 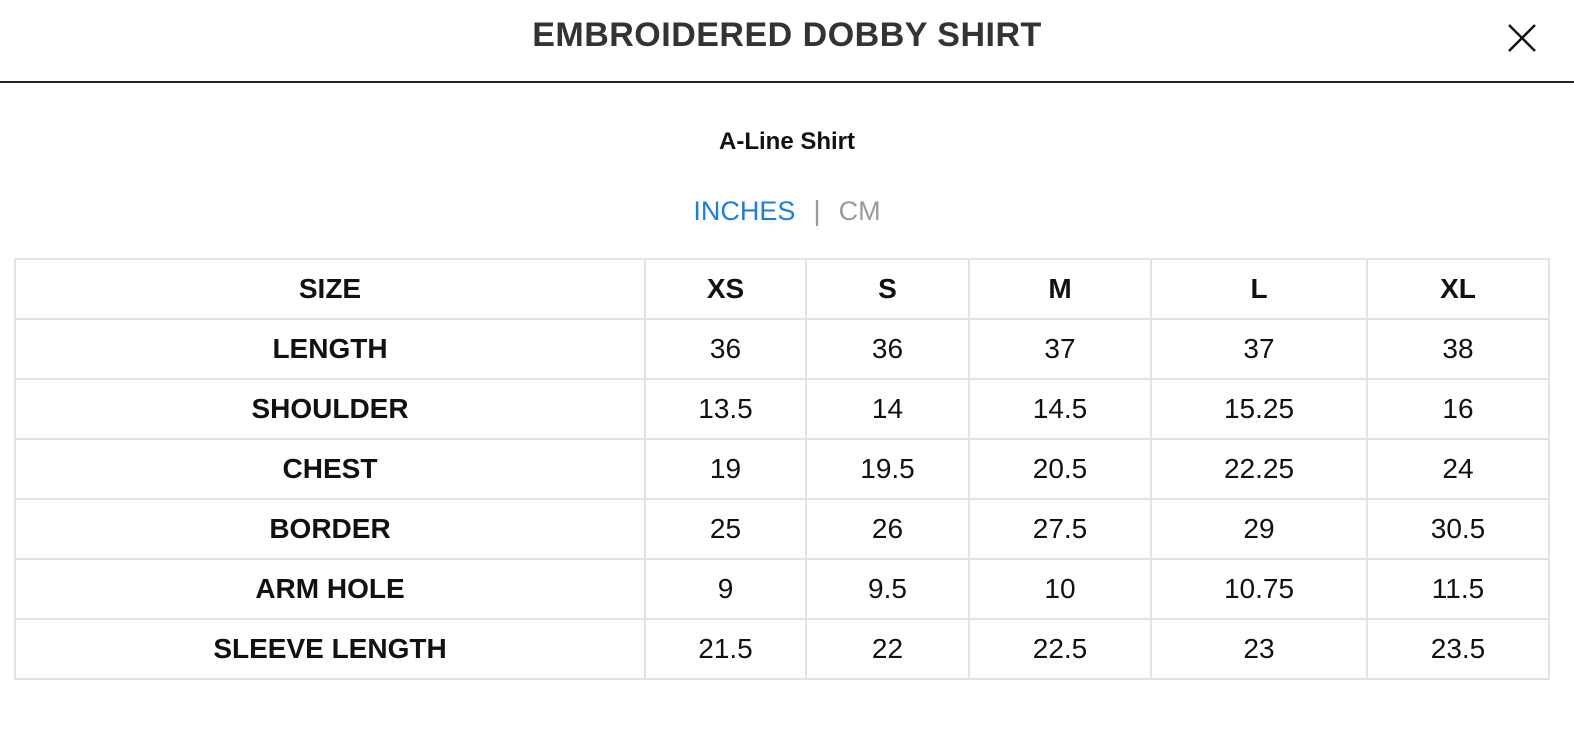 I want to click on table-cell: 38, so click(x=1458, y=349).